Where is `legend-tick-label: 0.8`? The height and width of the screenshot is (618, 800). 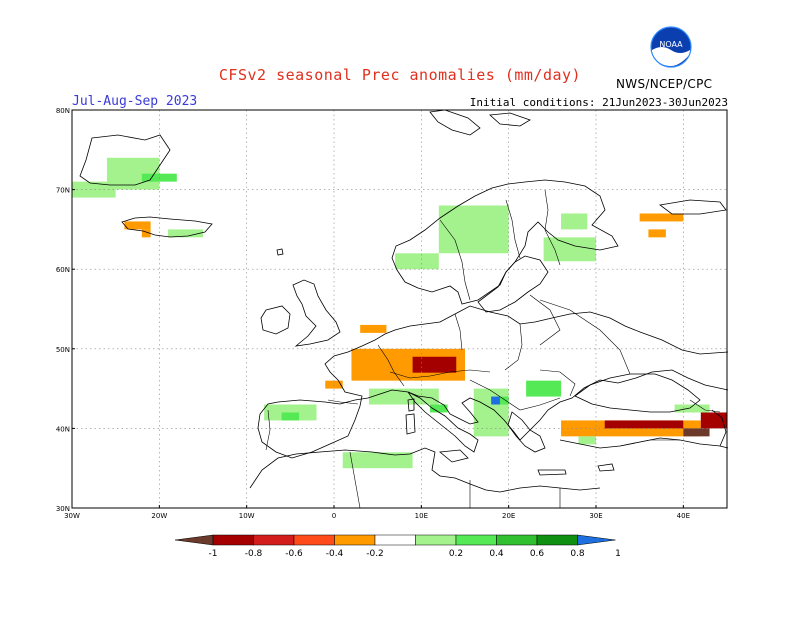
legend-tick-label: 0.8 is located at coordinates (577, 554).